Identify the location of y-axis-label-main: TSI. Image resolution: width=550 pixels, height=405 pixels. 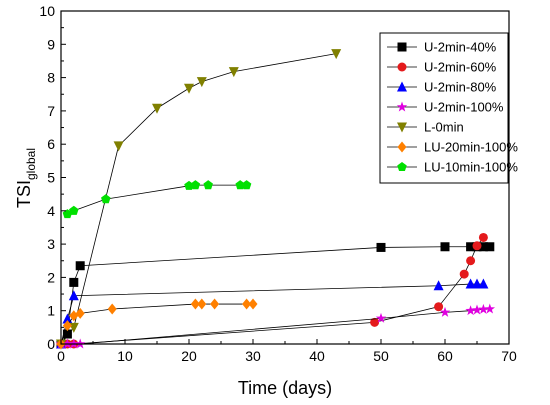
(24, 194).